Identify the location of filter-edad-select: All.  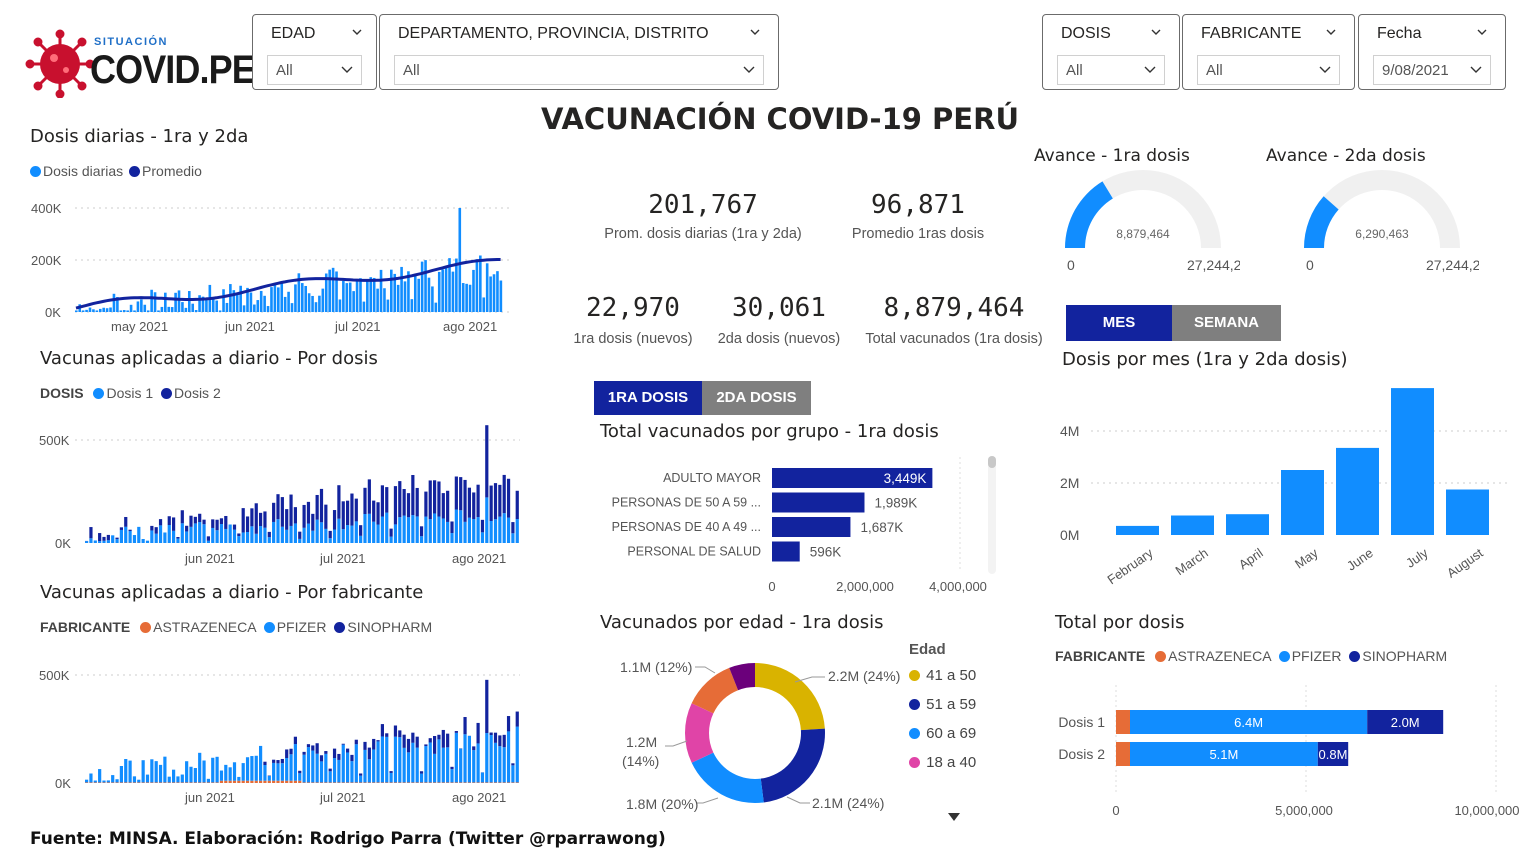
(314, 70).